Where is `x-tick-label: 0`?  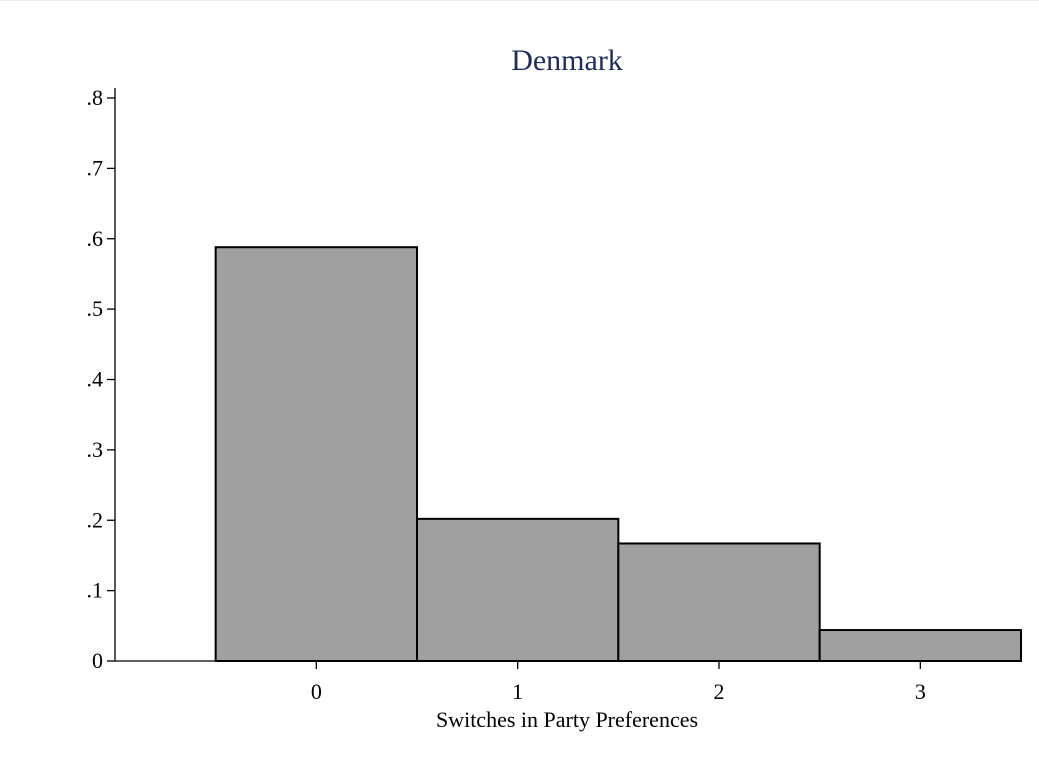 x-tick-label: 0 is located at coordinates (316, 691).